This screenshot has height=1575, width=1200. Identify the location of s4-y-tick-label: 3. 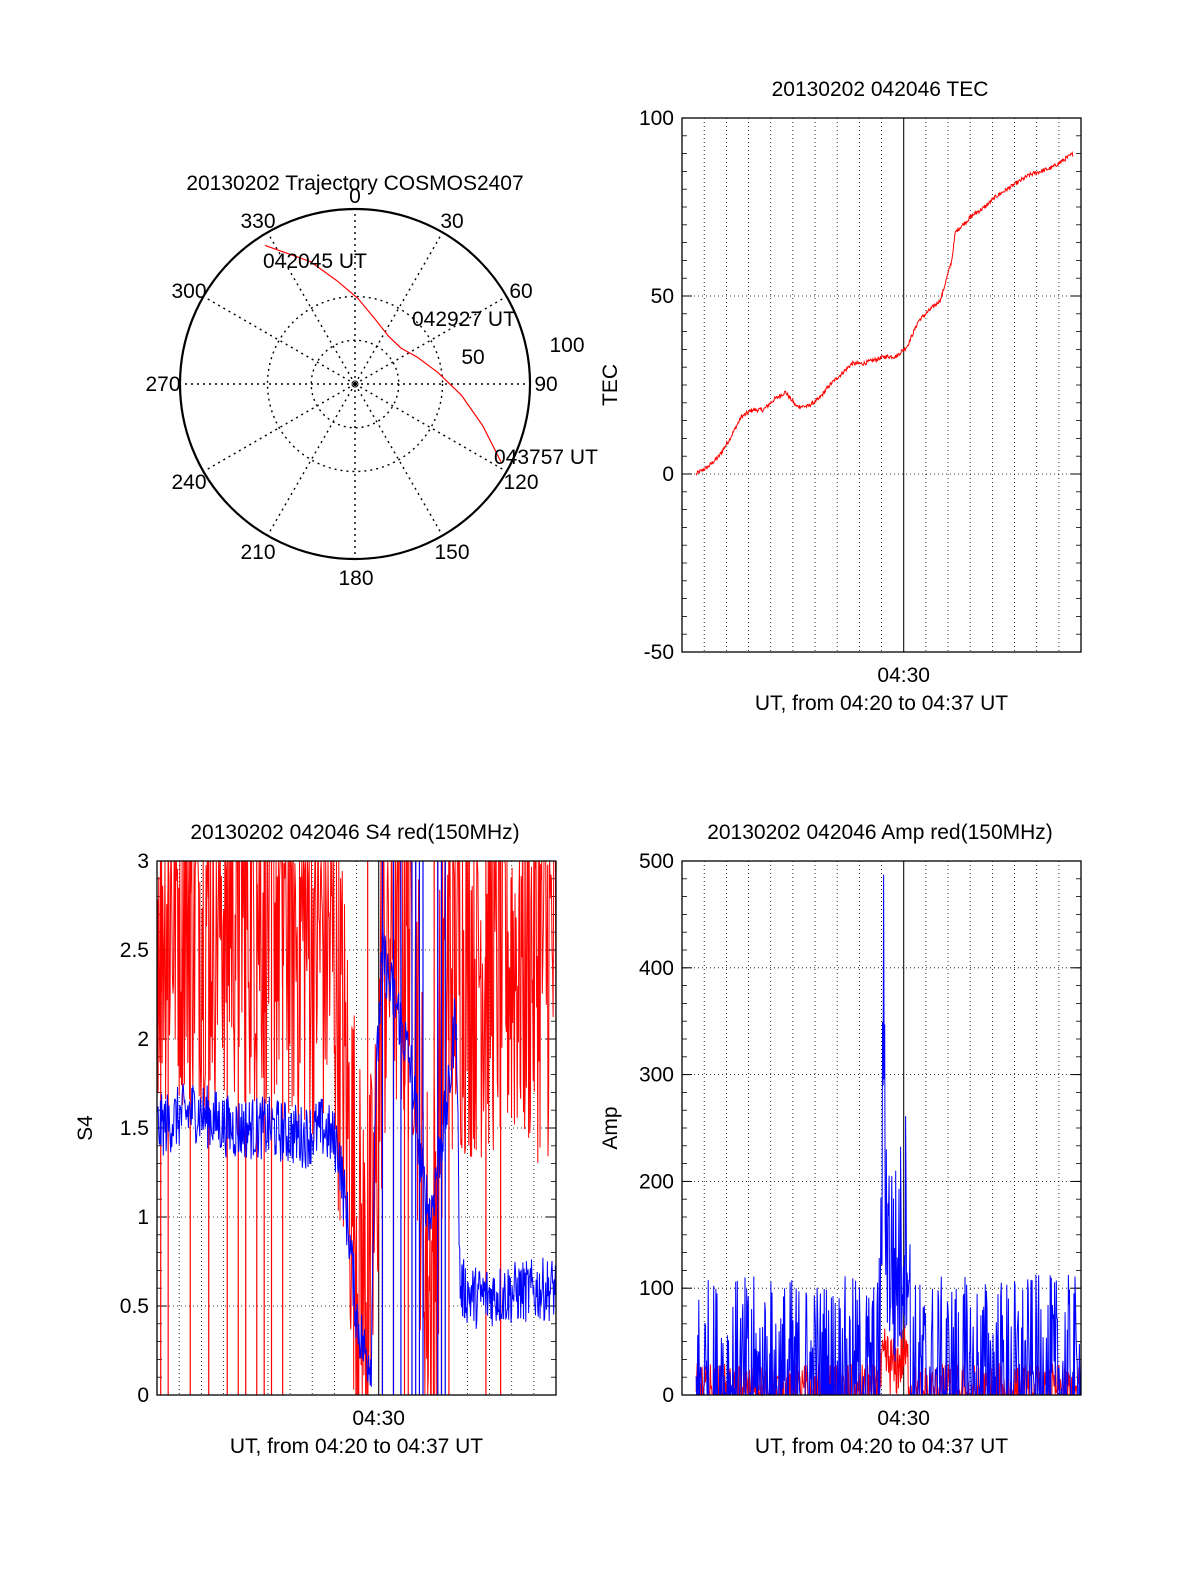
(143, 861).